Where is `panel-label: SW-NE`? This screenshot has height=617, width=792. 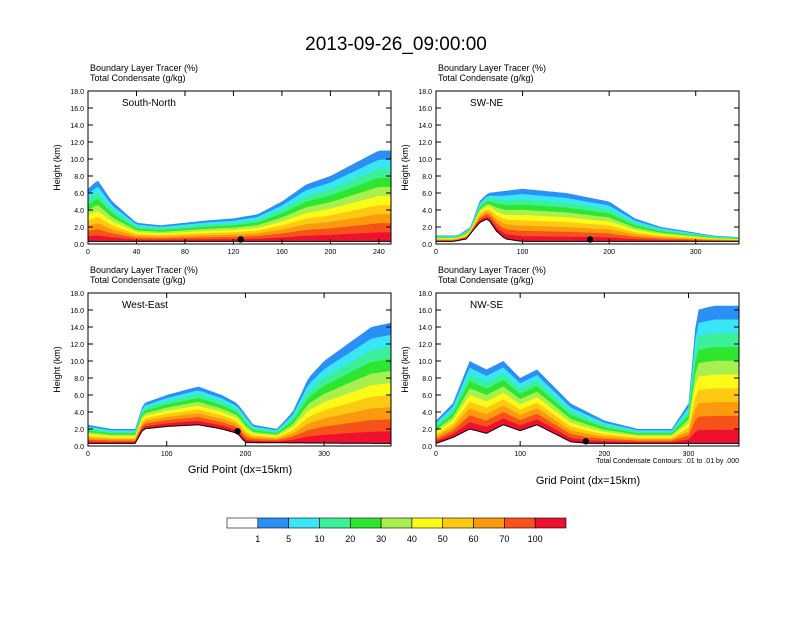 panel-label: SW-NE is located at coordinates (486, 103).